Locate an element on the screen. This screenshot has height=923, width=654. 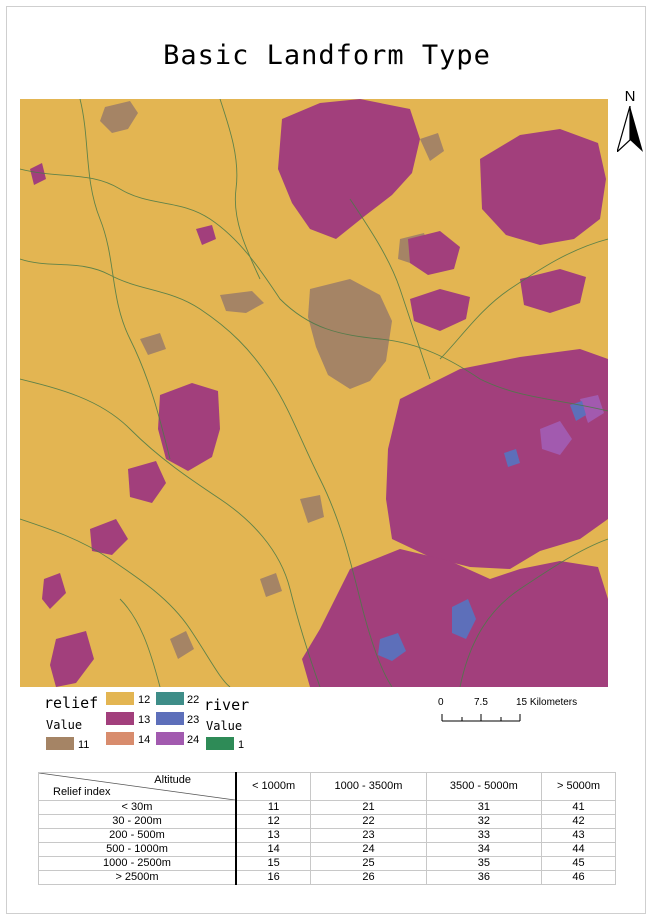
table-cell: 22 is located at coordinates (368, 821).